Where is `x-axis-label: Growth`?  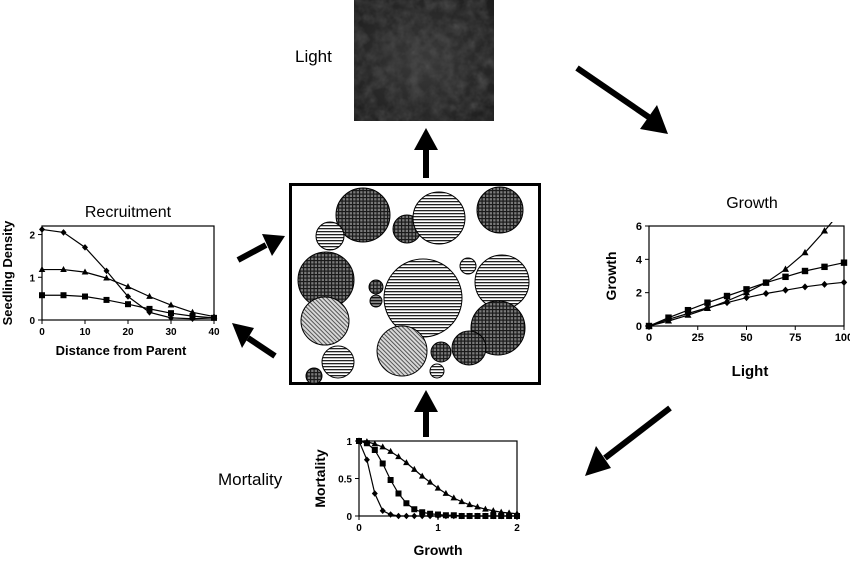 x-axis-label: Growth is located at coordinates (438, 549).